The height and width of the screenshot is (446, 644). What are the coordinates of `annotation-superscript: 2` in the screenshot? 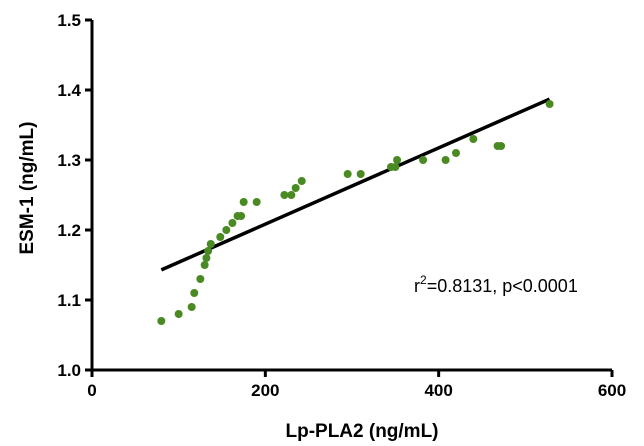 It's located at (423, 280).